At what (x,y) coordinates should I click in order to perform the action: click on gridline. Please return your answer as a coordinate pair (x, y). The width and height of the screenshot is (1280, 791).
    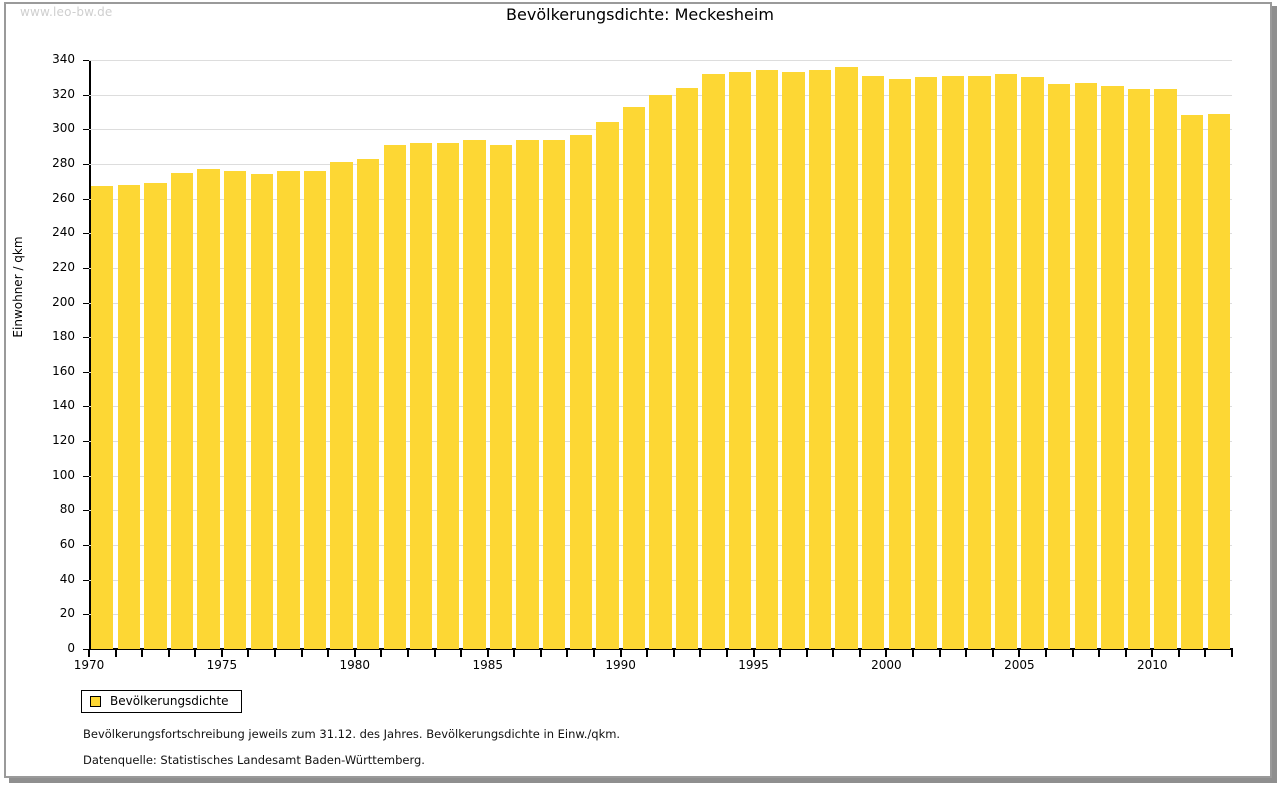
    Looking at the image, I should click on (660, 60).